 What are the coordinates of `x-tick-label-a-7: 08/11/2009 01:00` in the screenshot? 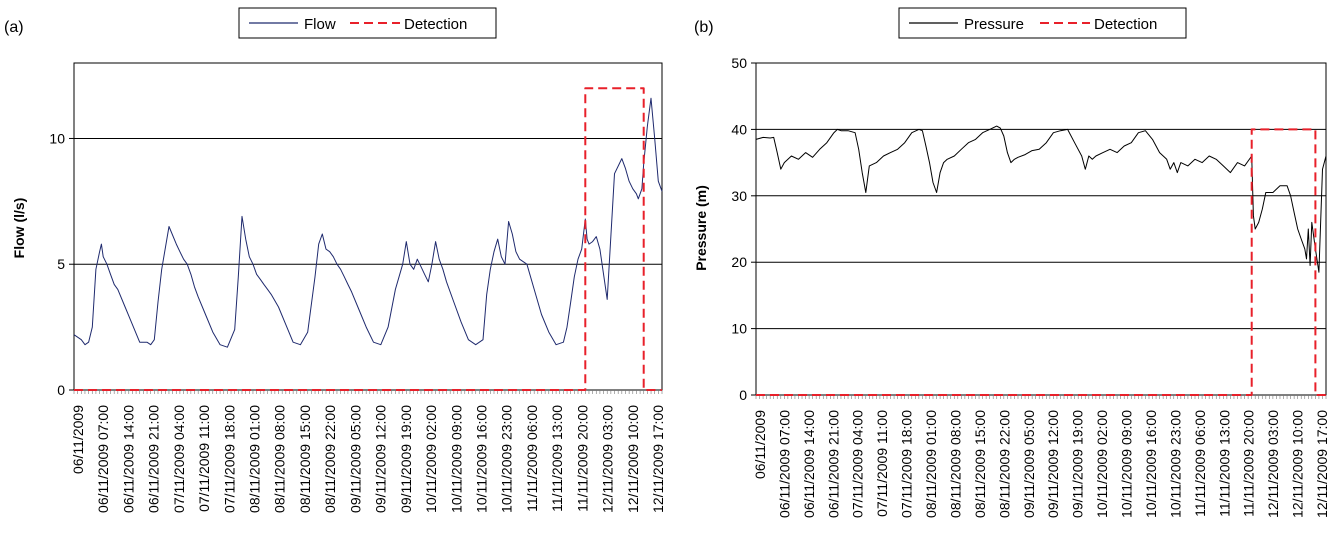 It's located at (255, 459).